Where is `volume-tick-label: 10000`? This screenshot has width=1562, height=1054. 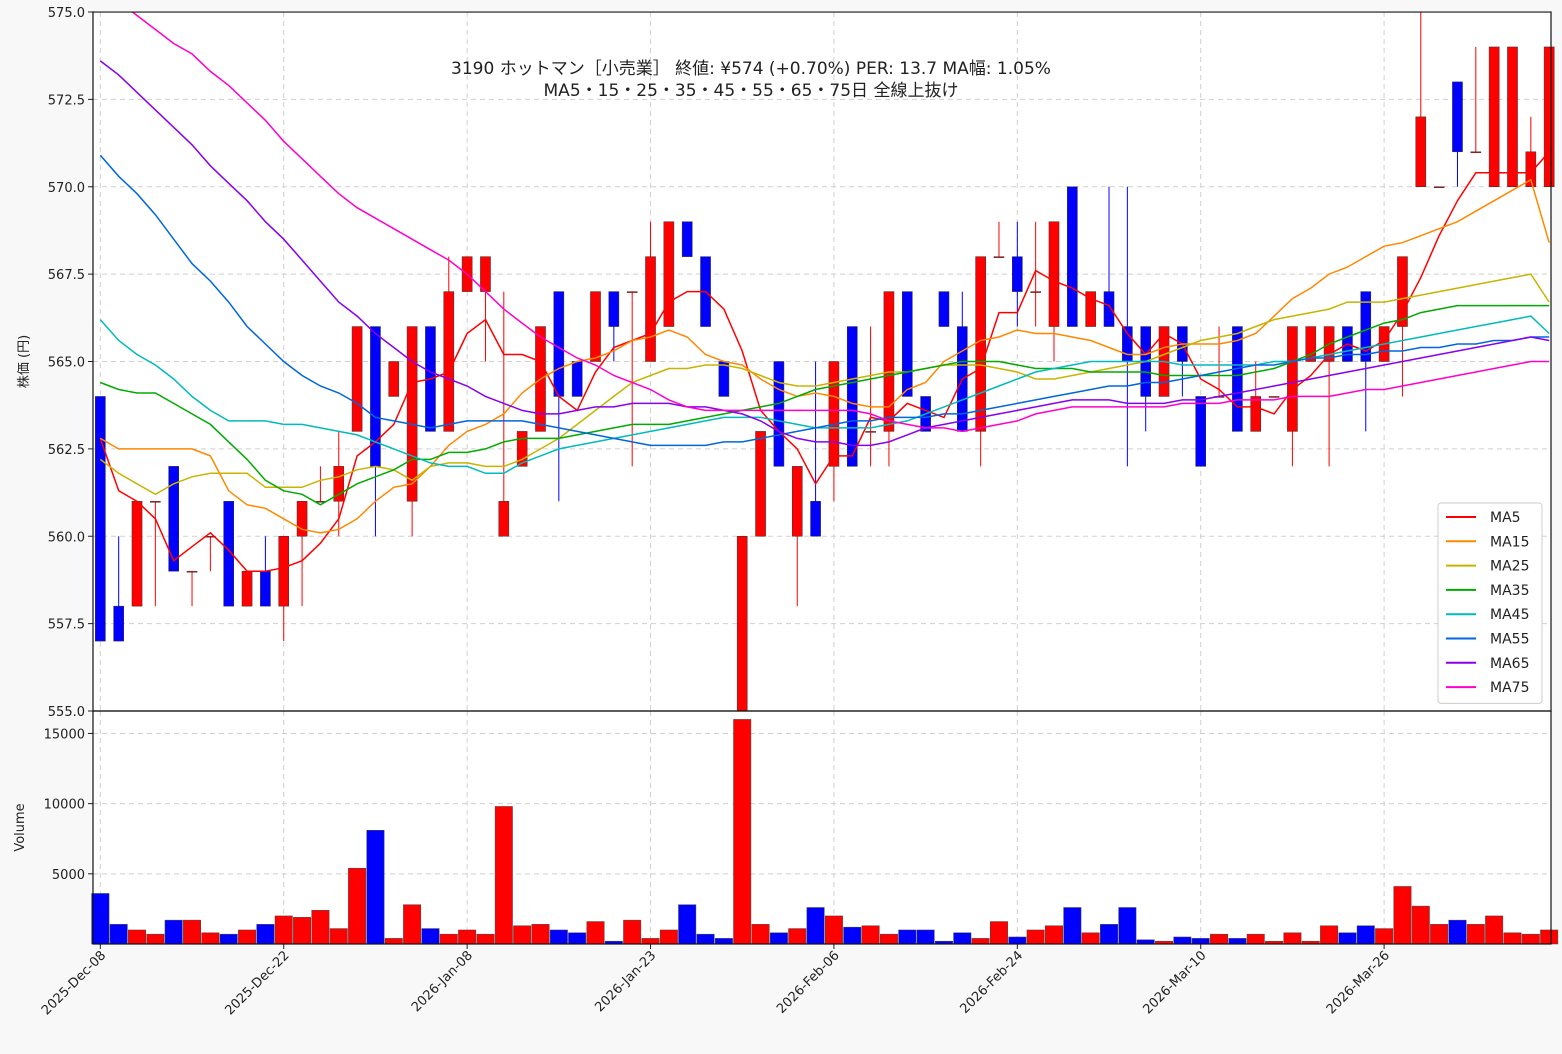 volume-tick-label: 10000 is located at coordinates (64, 805).